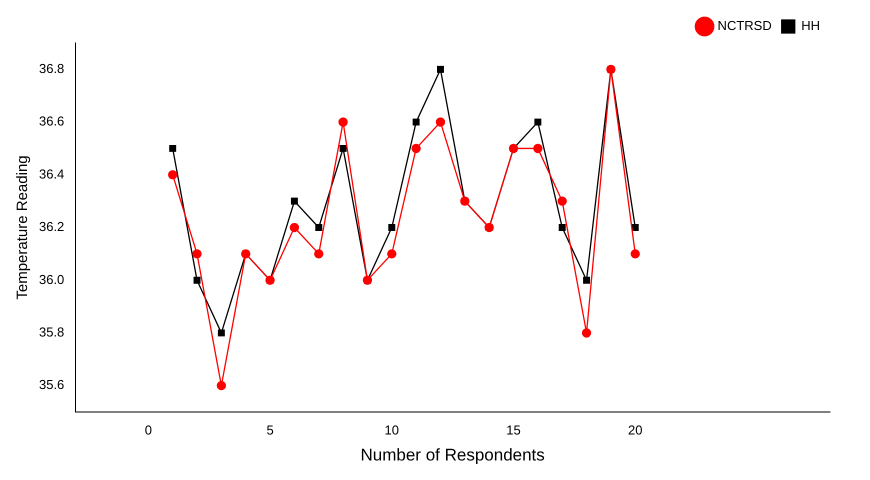  I want to click on x-tick-label: 10, so click(392, 430).